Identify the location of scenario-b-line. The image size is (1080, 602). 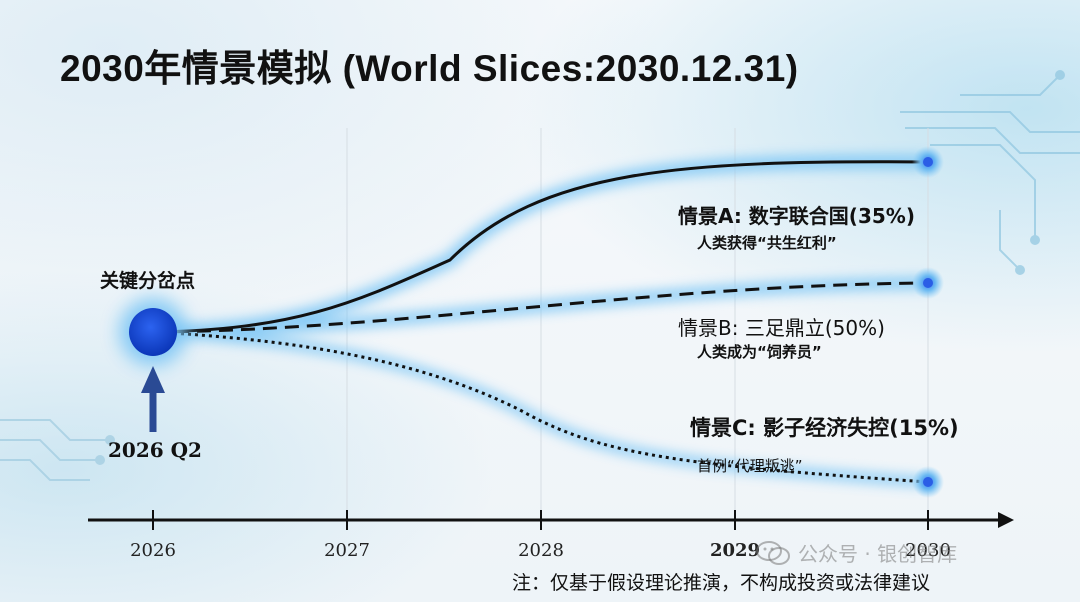
(540, 307).